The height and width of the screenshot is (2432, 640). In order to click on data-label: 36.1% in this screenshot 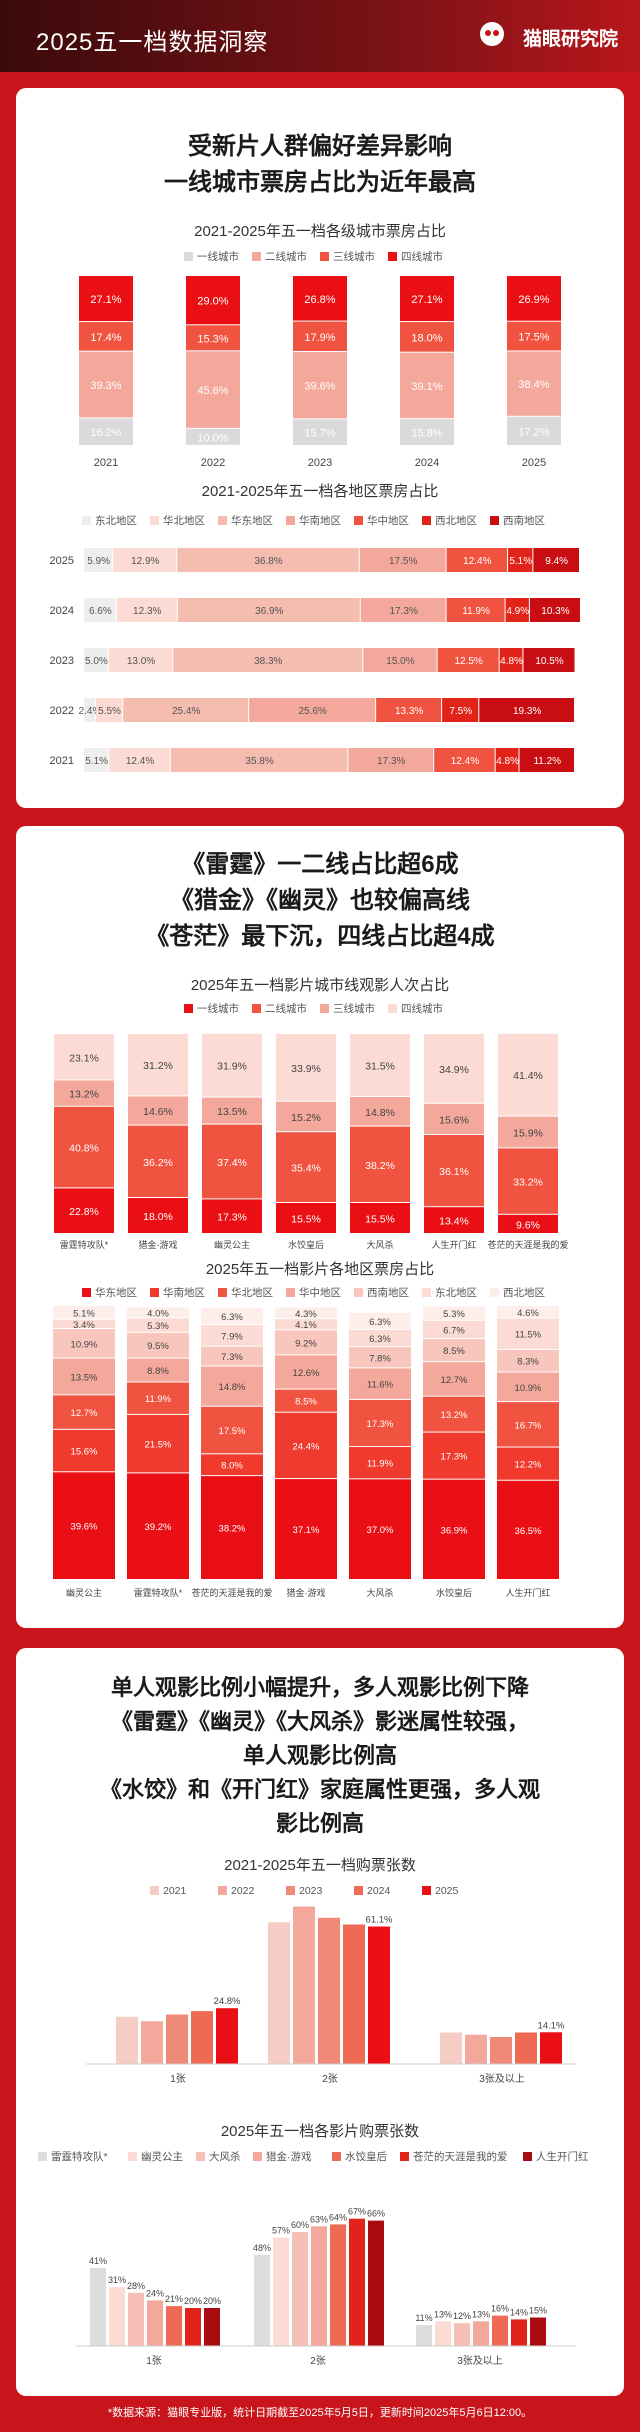, I will do `click(454, 1172)`.